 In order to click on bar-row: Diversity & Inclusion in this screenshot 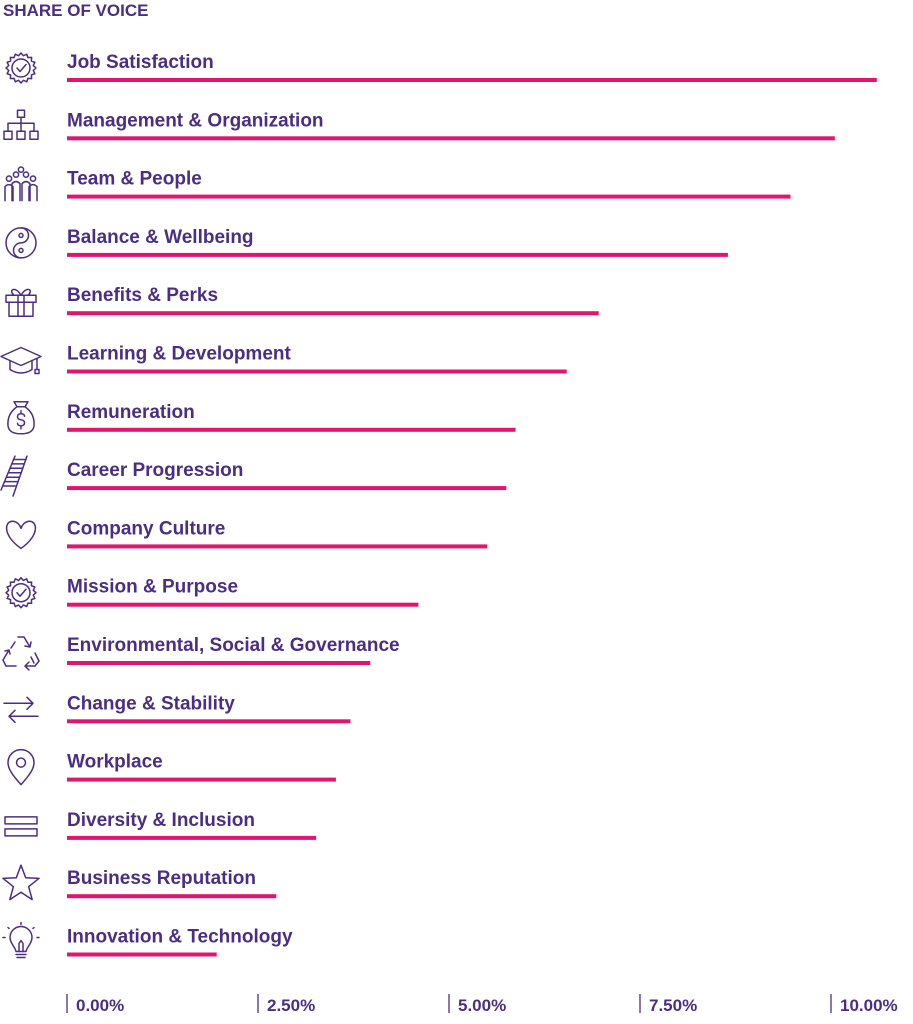, I will do `click(160, 825)`.